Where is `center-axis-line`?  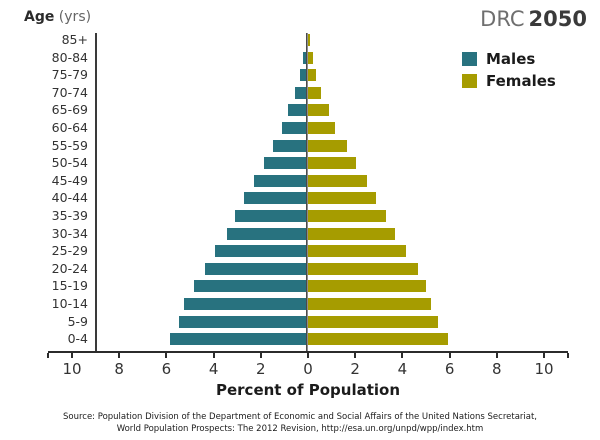 center-axis-line is located at coordinates (307, 192).